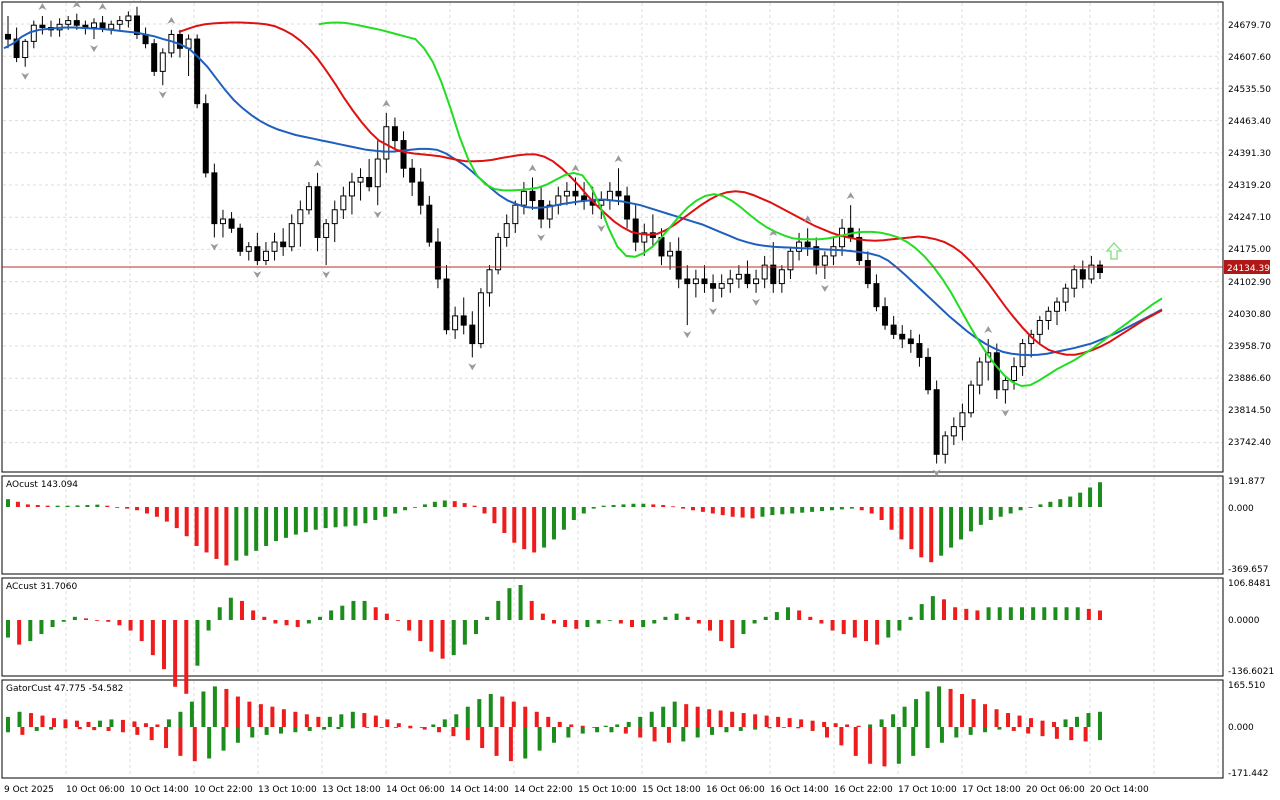 This screenshot has width=1280, height=800. Describe the element at coordinates (29, 790) in the screenshot. I see `x-tick-label: 9 Oct 2025` at that location.